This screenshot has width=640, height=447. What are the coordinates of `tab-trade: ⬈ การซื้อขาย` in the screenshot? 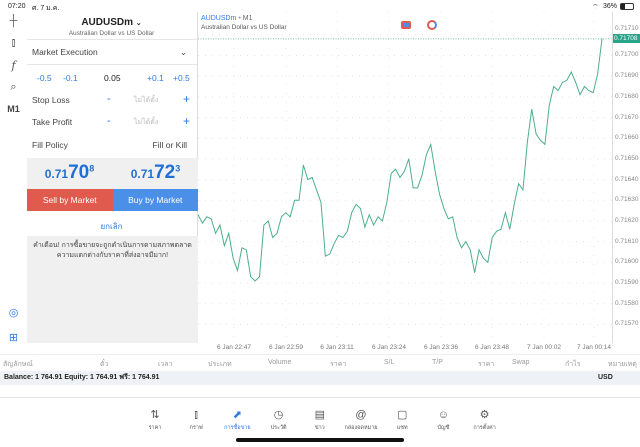 It's located at (237, 420).